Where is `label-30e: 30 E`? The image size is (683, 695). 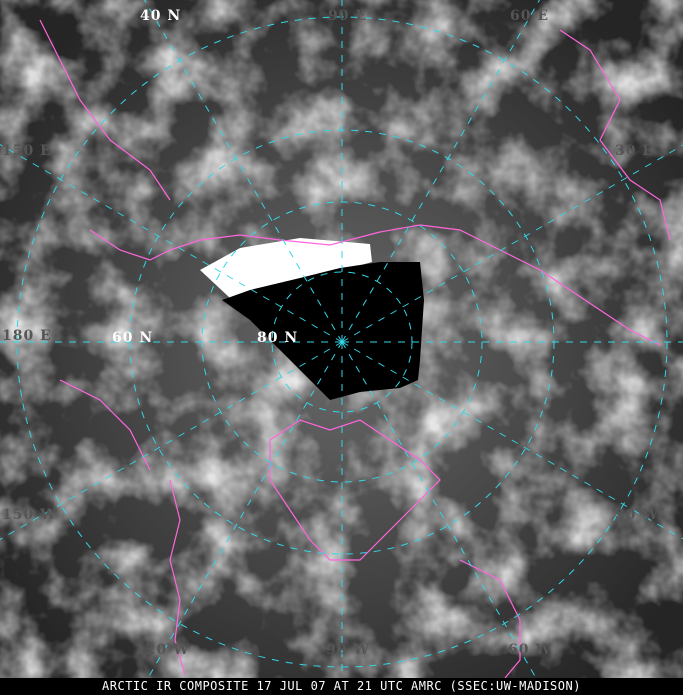
label-30e: 30 E is located at coordinates (635, 151).